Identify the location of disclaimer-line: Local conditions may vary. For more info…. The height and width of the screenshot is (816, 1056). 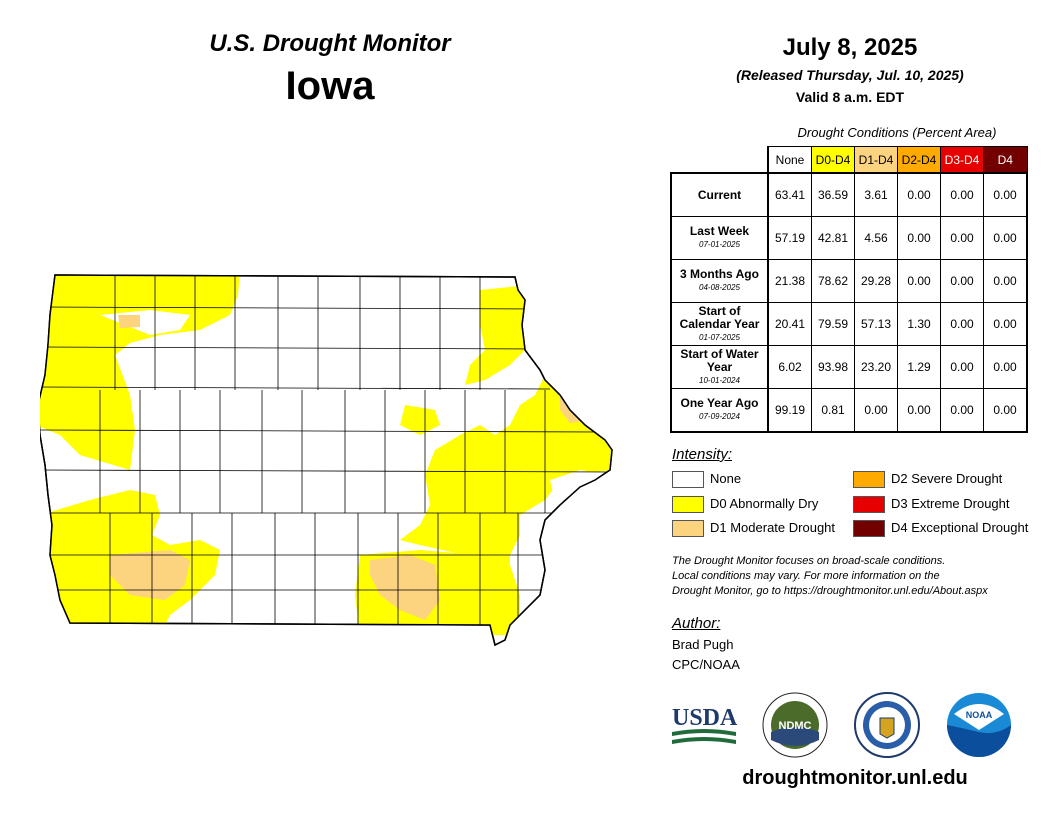
(806, 576).